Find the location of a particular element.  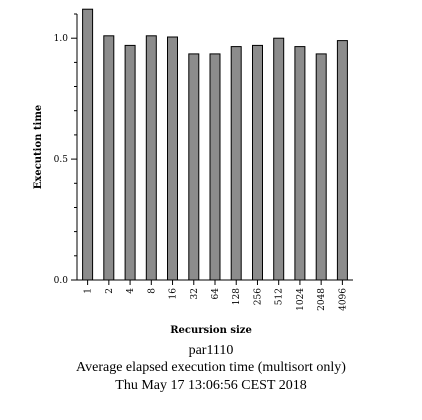

x-tick-label: 64 is located at coordinates (216, 294).